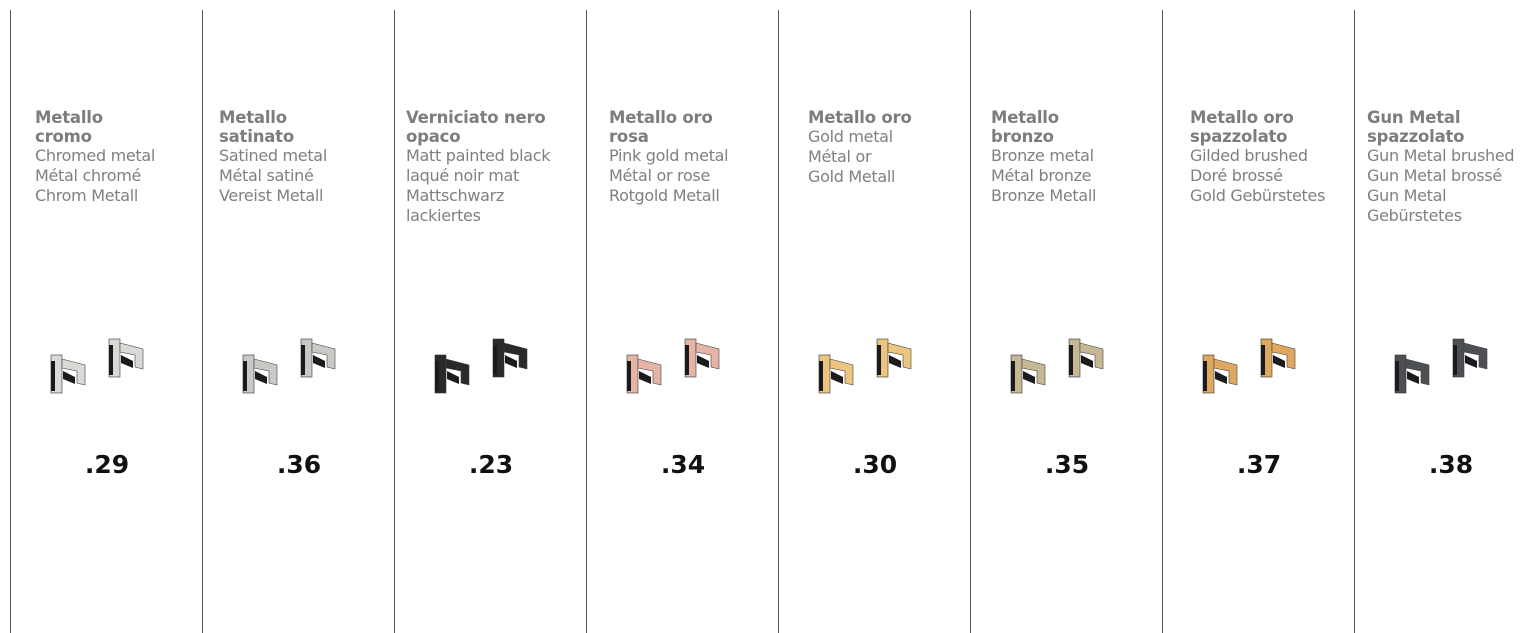 This screenshot has width=1533, height=633. I want to click on description-line: Bronze metal, so click(1042, 155).